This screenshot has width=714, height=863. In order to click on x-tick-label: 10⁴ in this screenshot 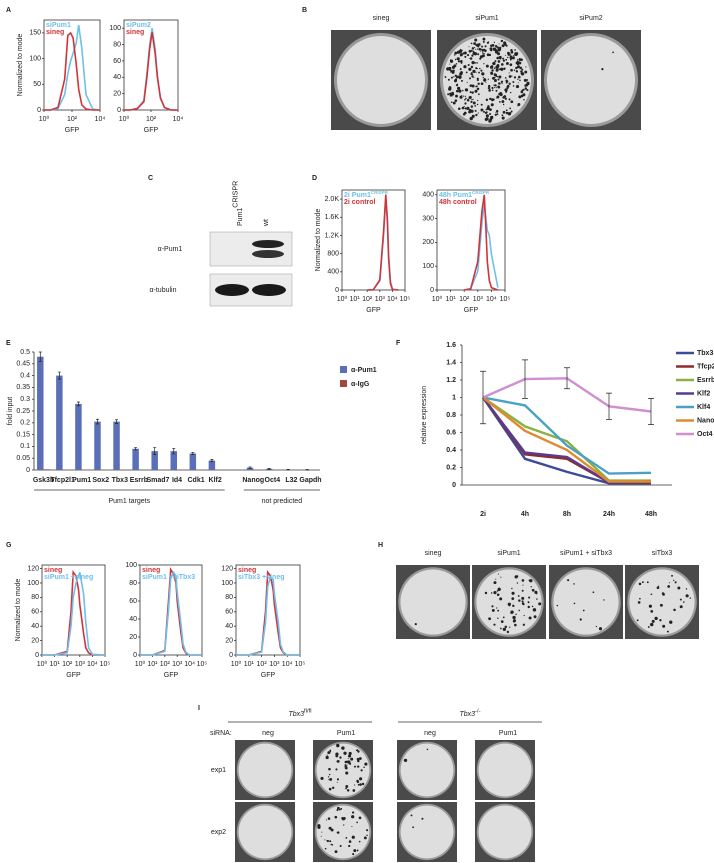, I will do `click(287, 664)`.